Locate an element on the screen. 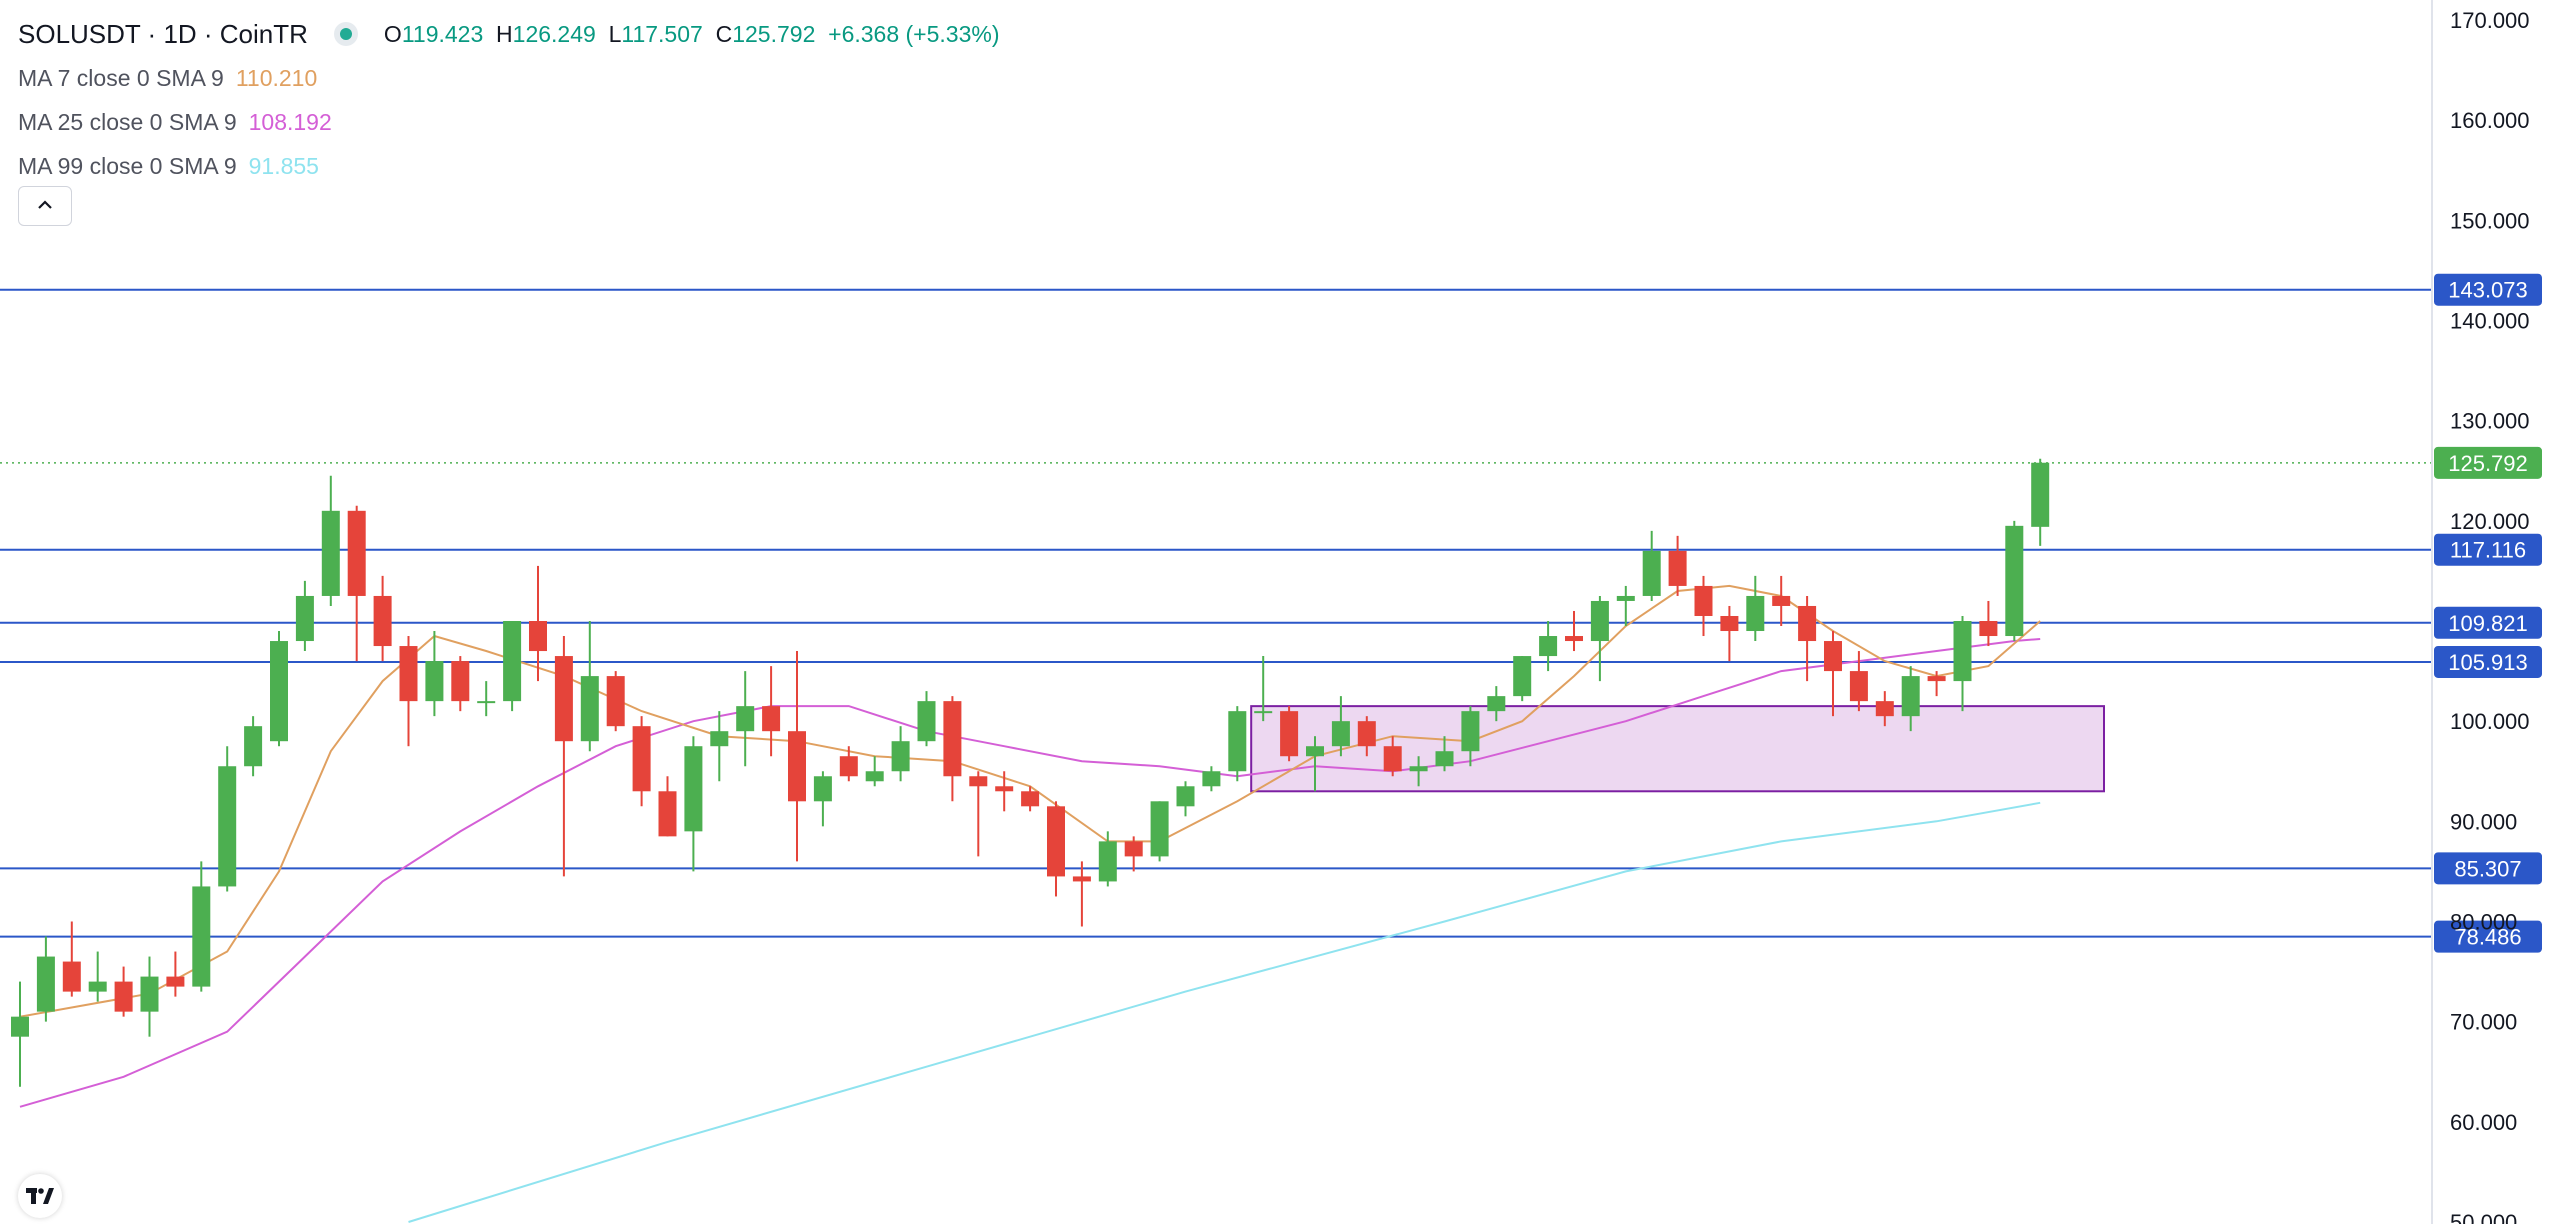 The height and width of the screenshot is (1224, 2560). indicator-ma99: MA 99 close 0 SMA 9 91.855 is located at coordinates (508, 166).